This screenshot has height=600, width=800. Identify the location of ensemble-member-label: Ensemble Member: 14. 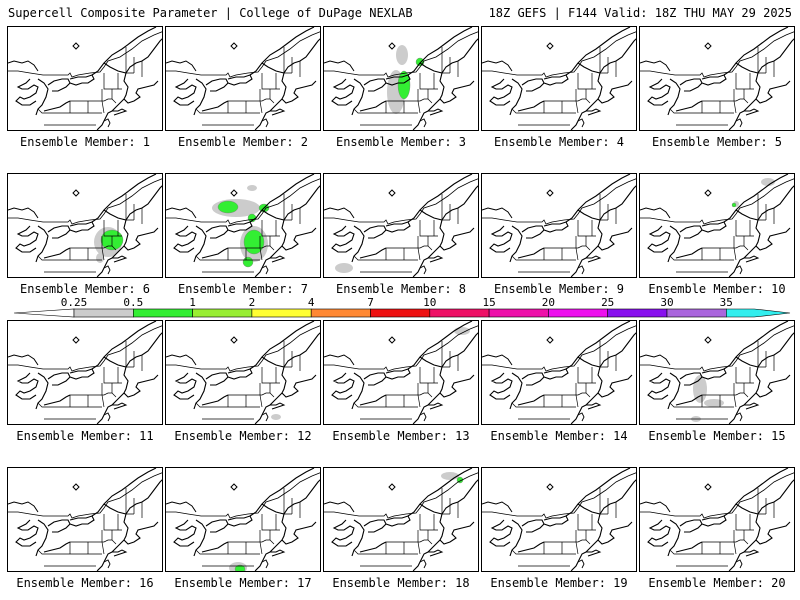
(559, 436).